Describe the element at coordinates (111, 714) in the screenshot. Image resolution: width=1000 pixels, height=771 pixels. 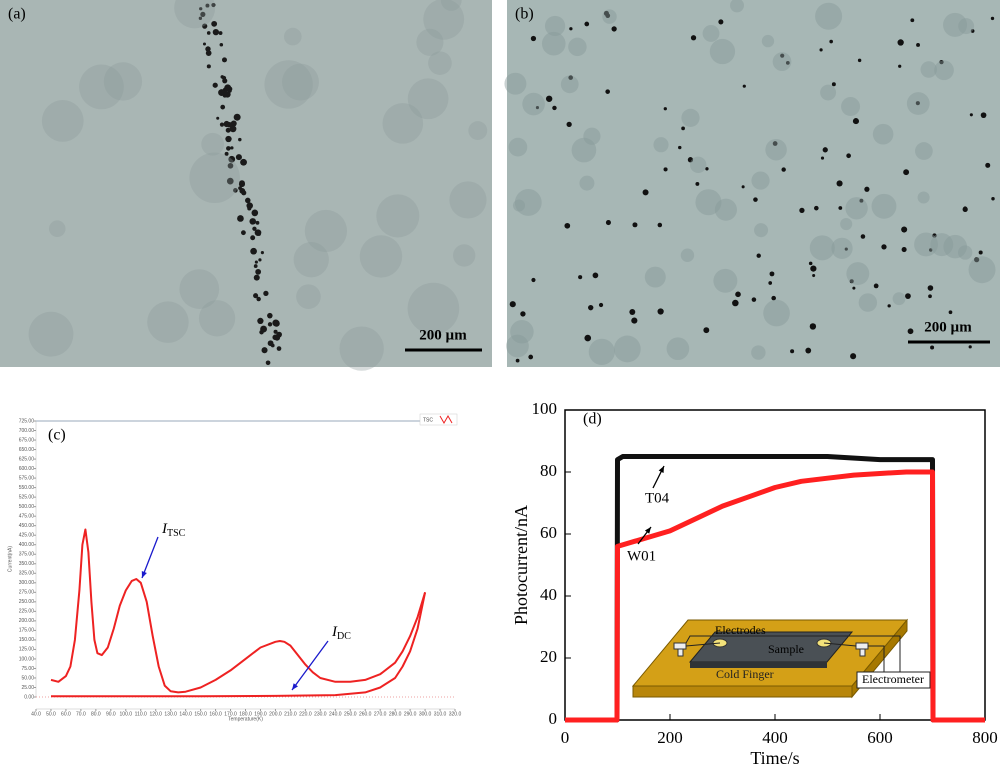
I see `x-tick-label: 90.0` at that location.